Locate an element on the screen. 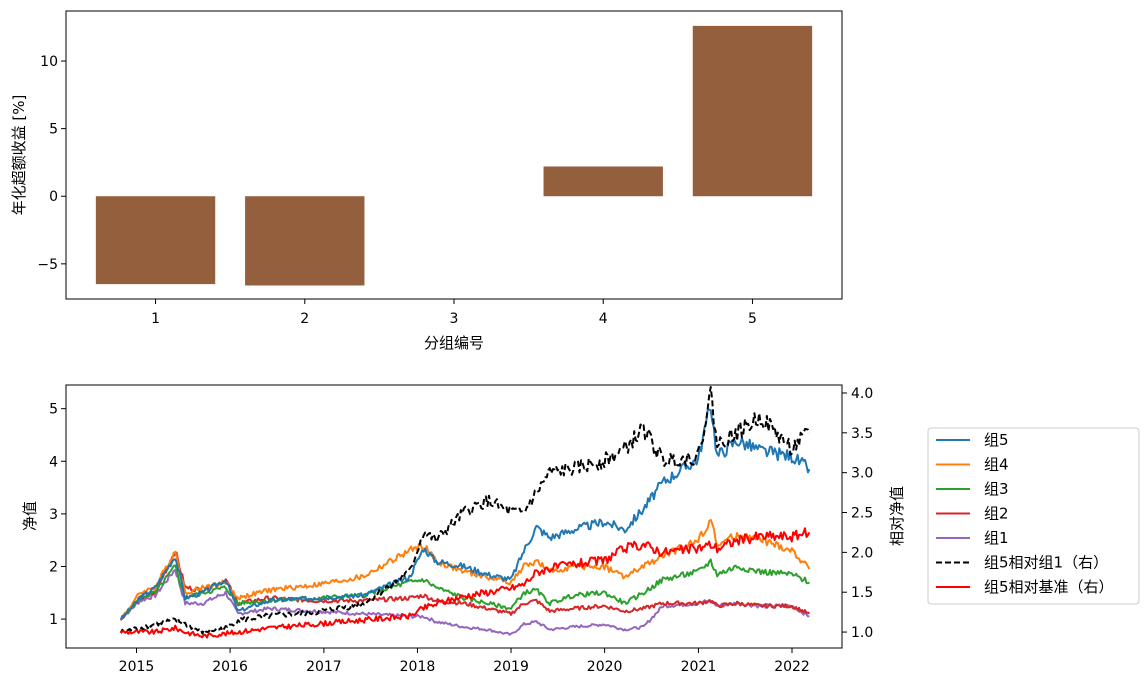  bar-y-axis: −5 0 5 10 is located at coordinates (51, 163).